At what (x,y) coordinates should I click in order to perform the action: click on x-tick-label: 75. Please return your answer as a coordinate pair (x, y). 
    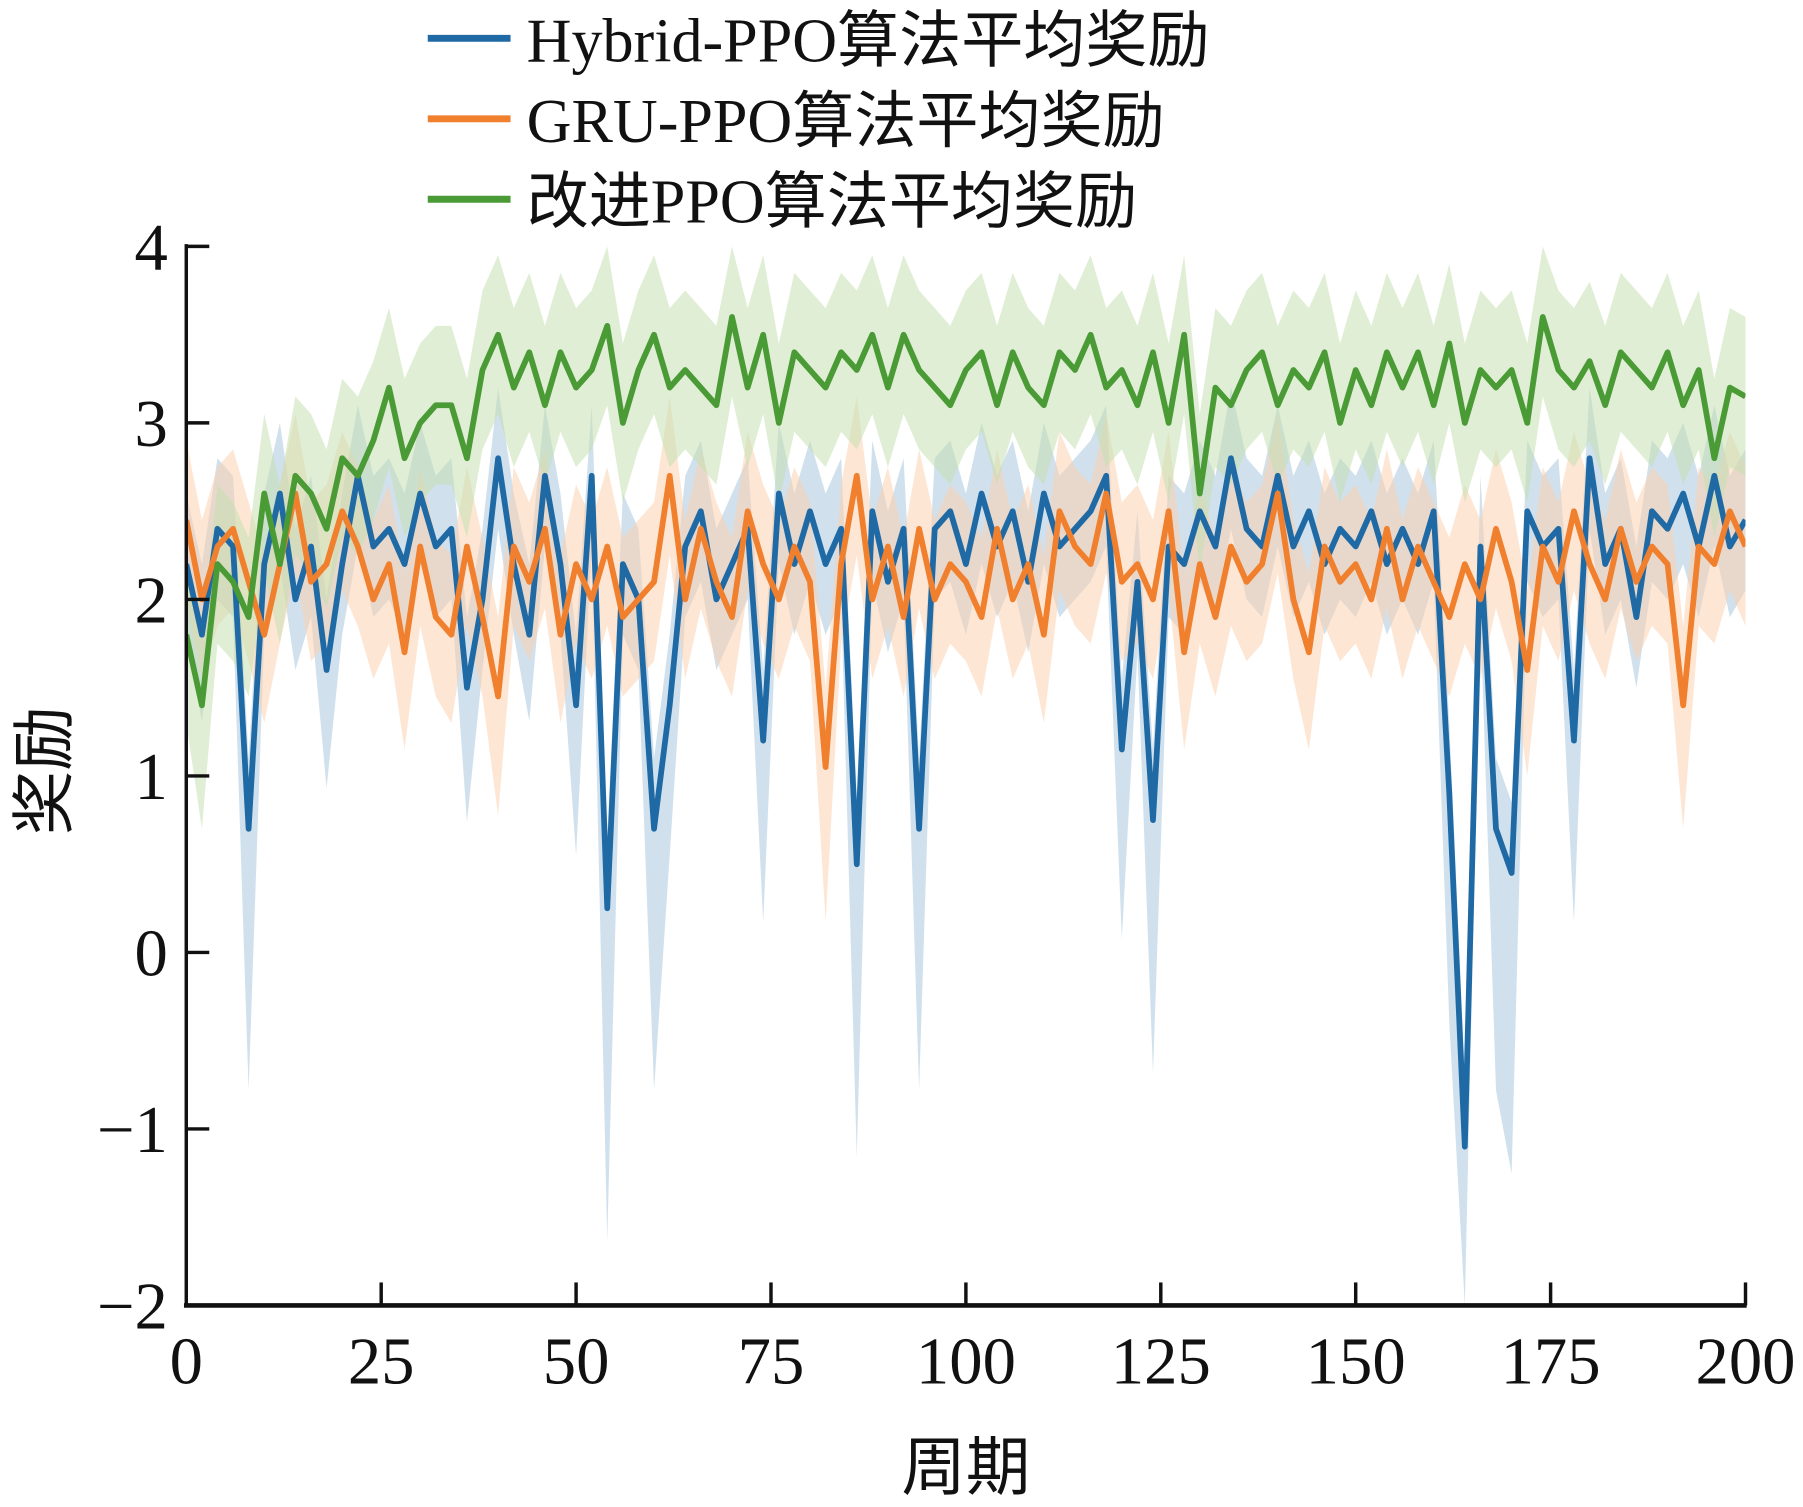
    Looking at the image, I should click on (771, 1362).